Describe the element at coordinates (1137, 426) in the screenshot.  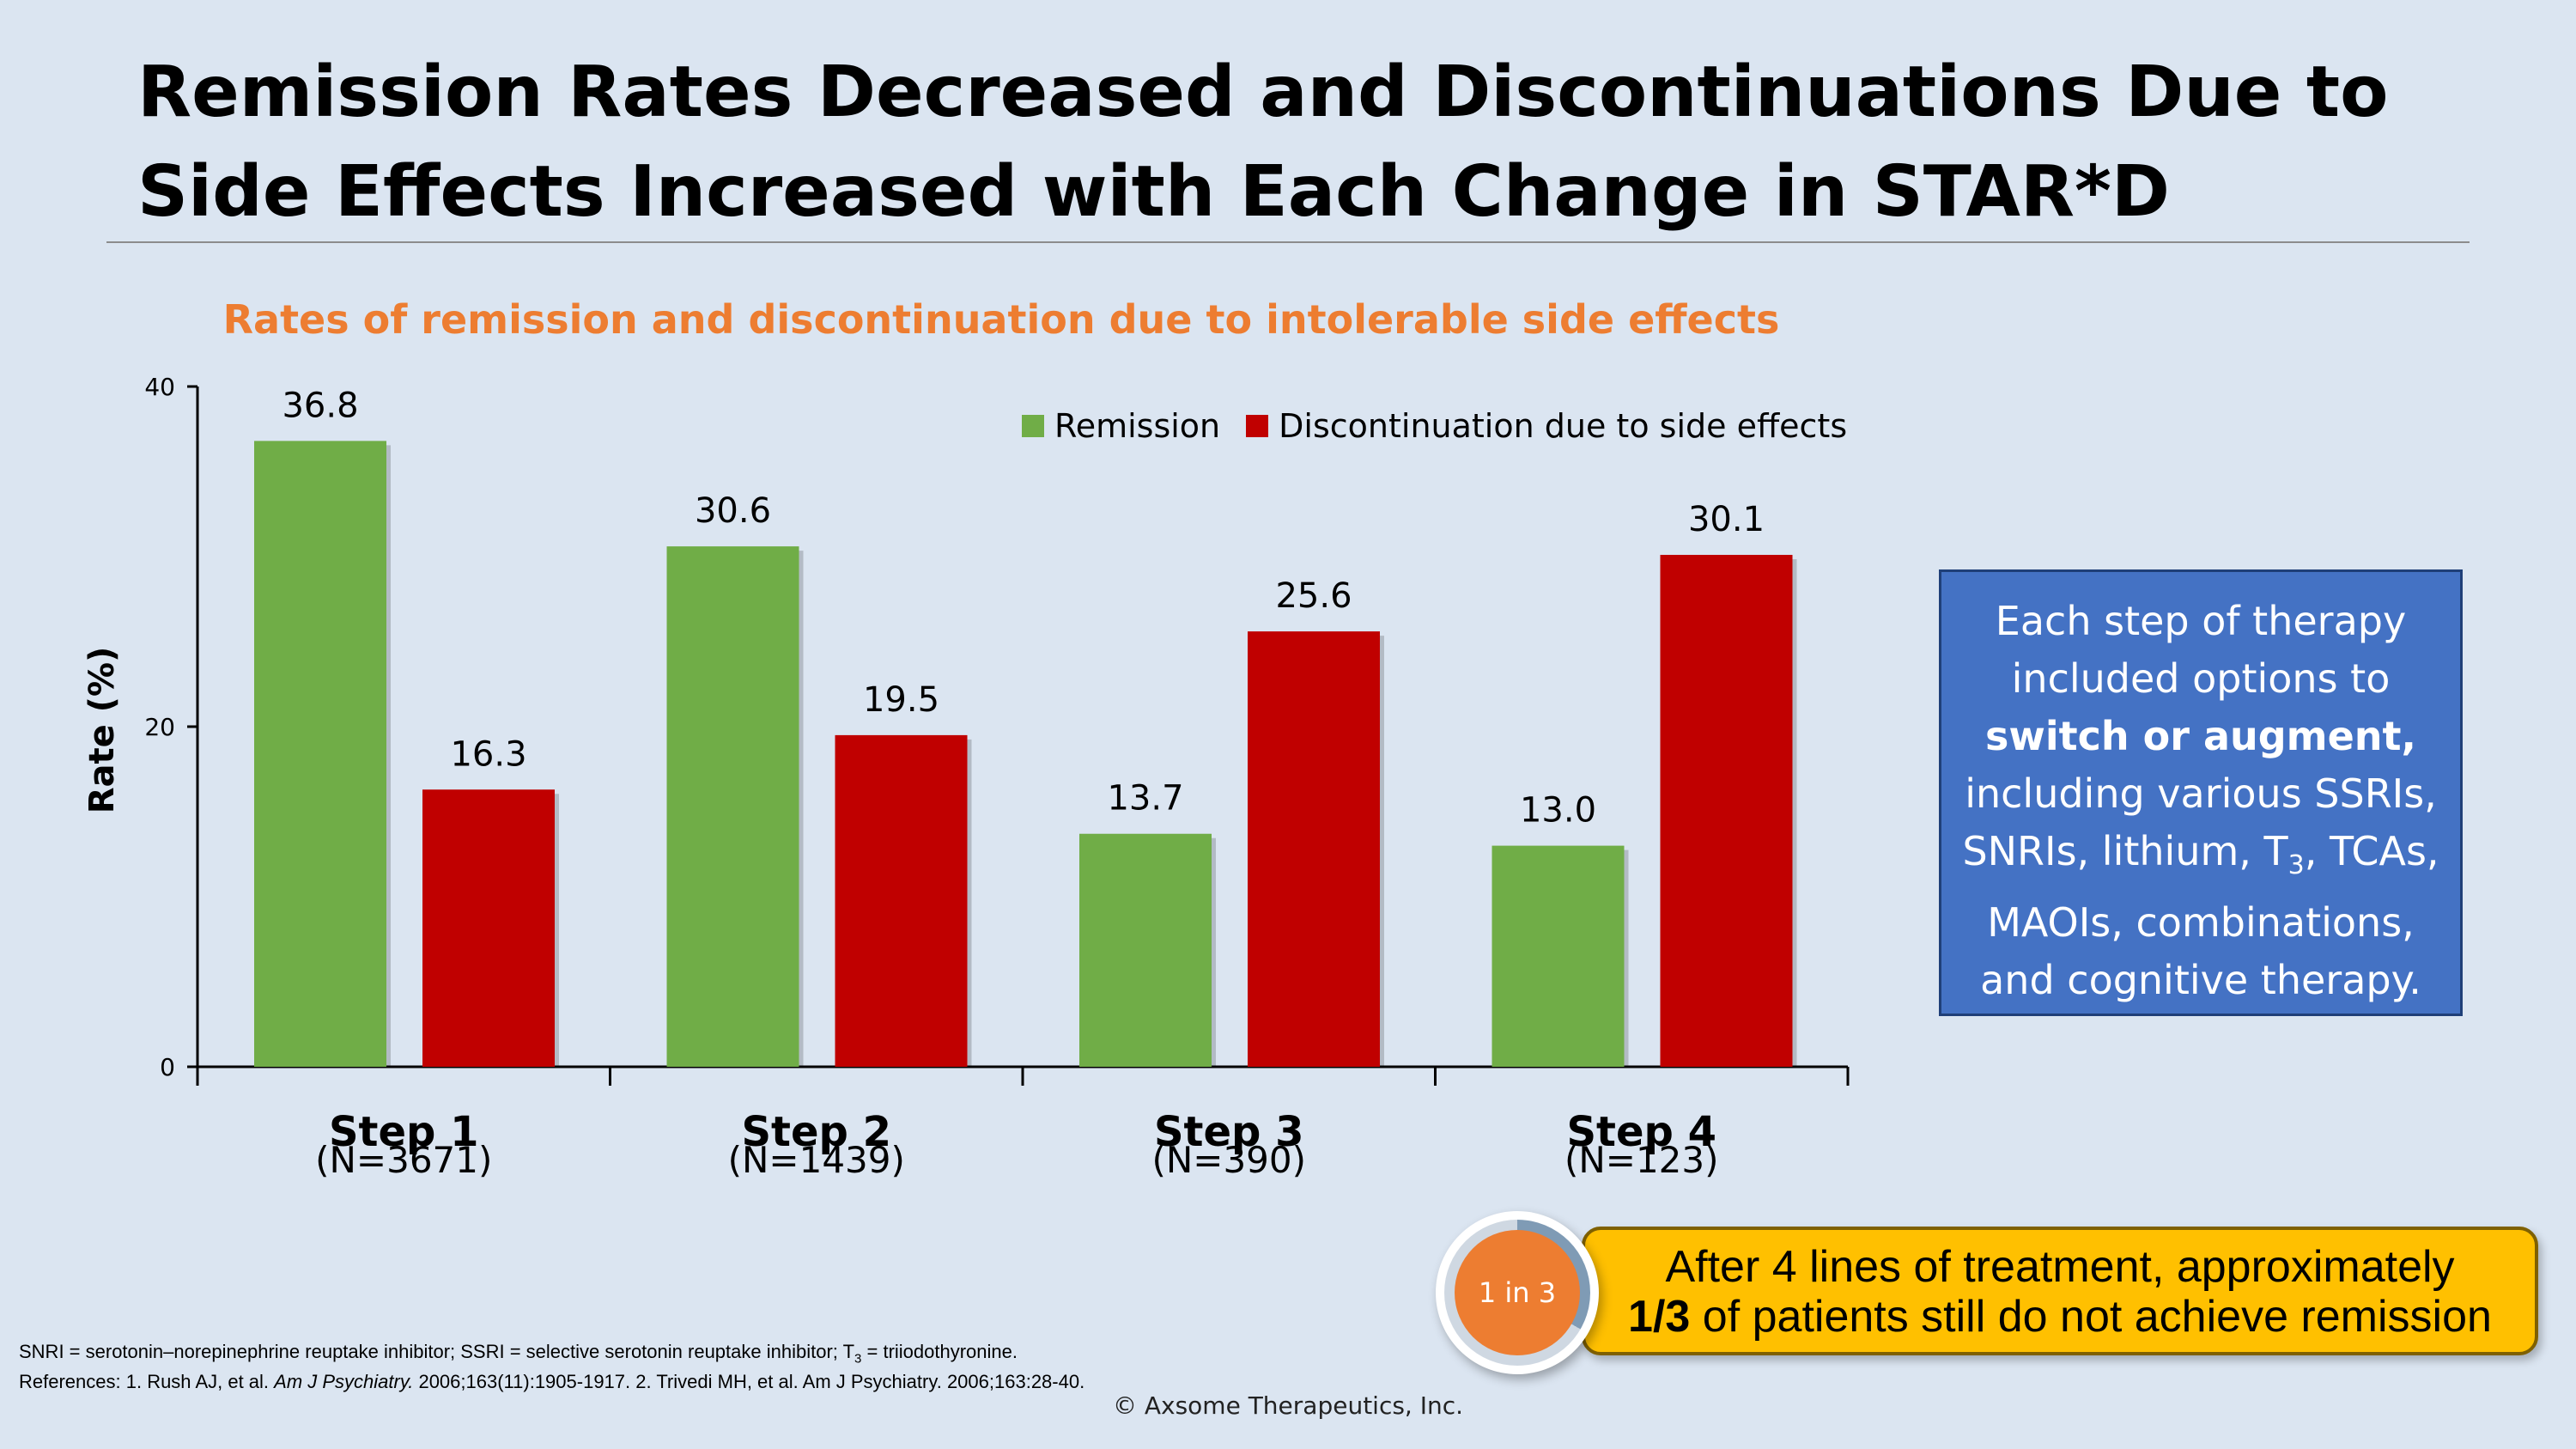
I see `legend-label-remission: Remission` at that location.